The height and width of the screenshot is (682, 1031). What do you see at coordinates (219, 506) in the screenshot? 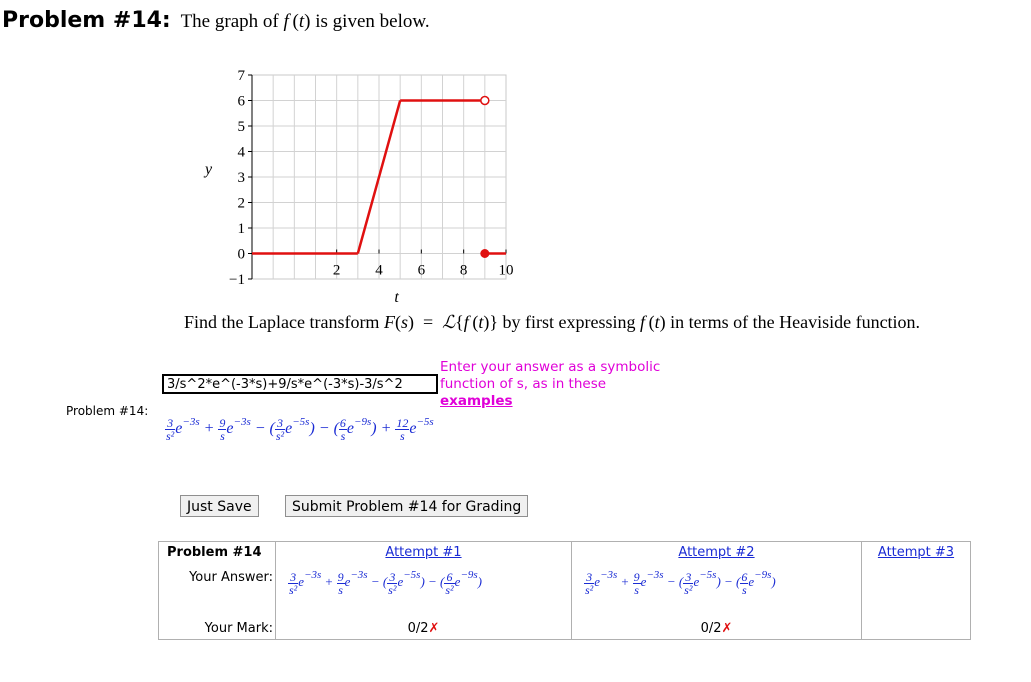
I see `just-save-button: Just Save` at bounding box center [219, 506].